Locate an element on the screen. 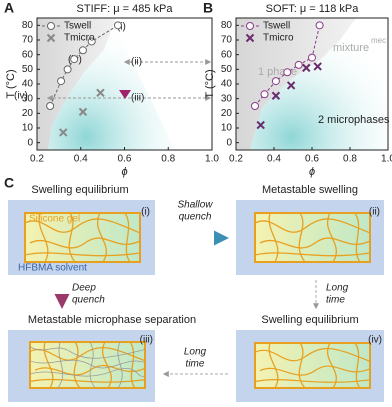 This screenshot has height=407, width=392. panel-tag: (i) is located at coordinates (145, 212).